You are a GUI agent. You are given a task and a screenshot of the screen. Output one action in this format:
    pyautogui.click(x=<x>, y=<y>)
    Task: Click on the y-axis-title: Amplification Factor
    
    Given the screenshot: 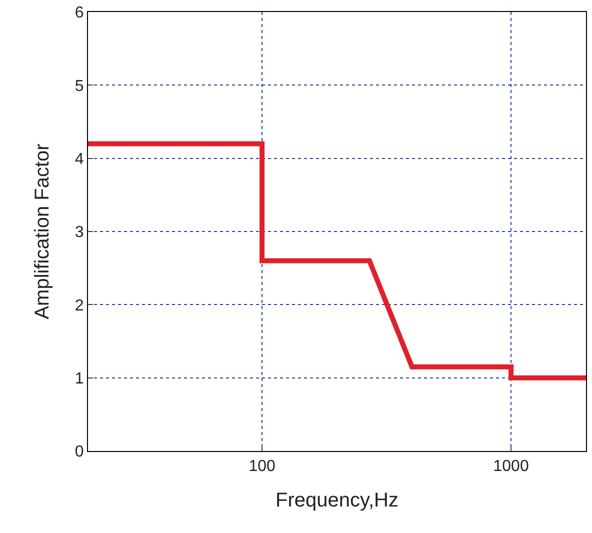 What is the action you would take?
    pyautogui.click(x=42, y=231)
    